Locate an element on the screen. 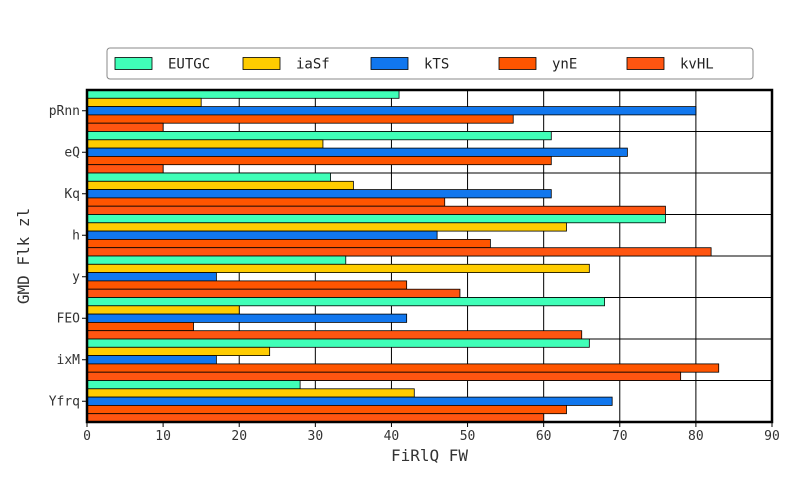 This screenshot has width=800, height=480. x-tick-label: 30 is located at coordinates (316, 436).